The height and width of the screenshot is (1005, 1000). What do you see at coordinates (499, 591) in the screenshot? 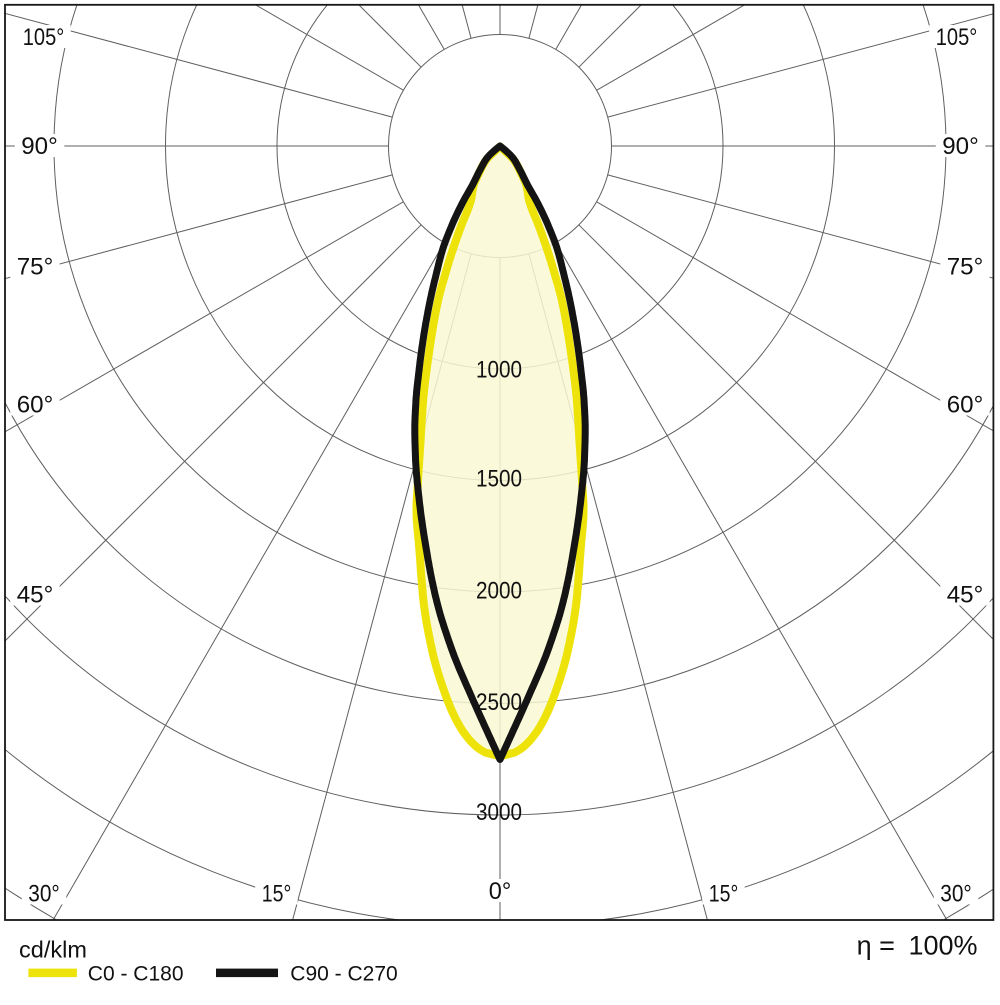
I see `svg-text: 2000` at bounding box center [499, 591].